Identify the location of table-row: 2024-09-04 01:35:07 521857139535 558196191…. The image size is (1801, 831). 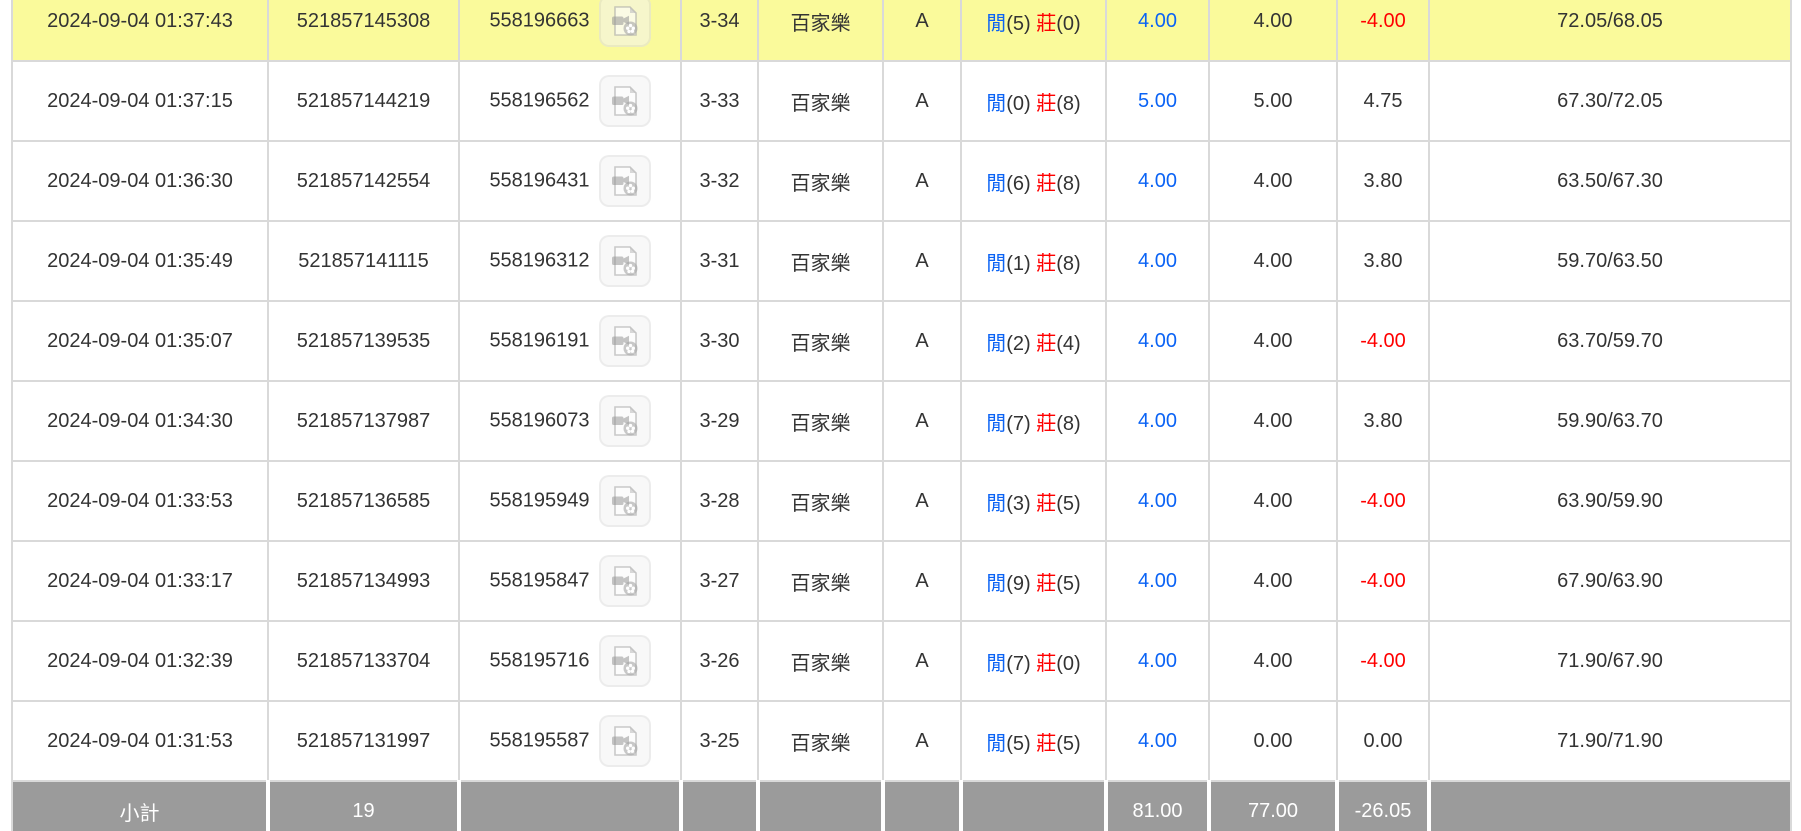
(901, 341).